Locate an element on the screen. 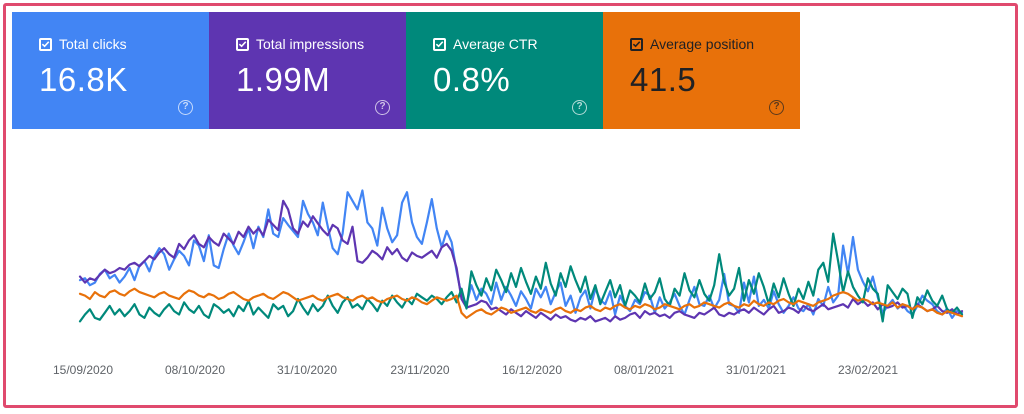 This screenshot has height=414, width=1024. series-line-average-position is located at coordinates (521, 303).